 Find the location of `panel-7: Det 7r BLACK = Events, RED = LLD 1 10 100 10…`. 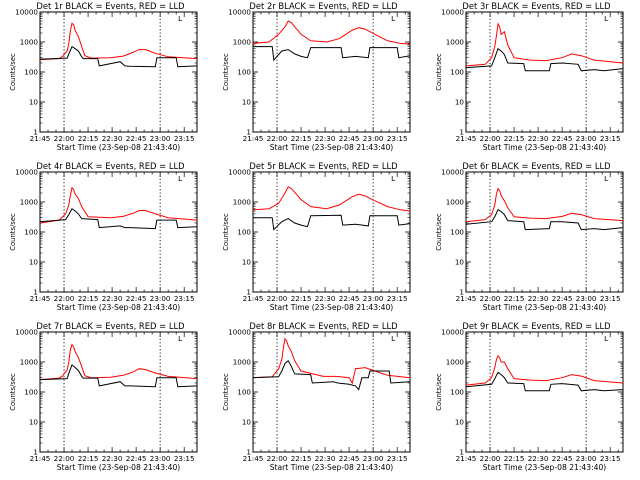

panel-7: Det 7r BLACK = Events, RED = LLD 1 10 100 10… is located at coordinates (103, 396).